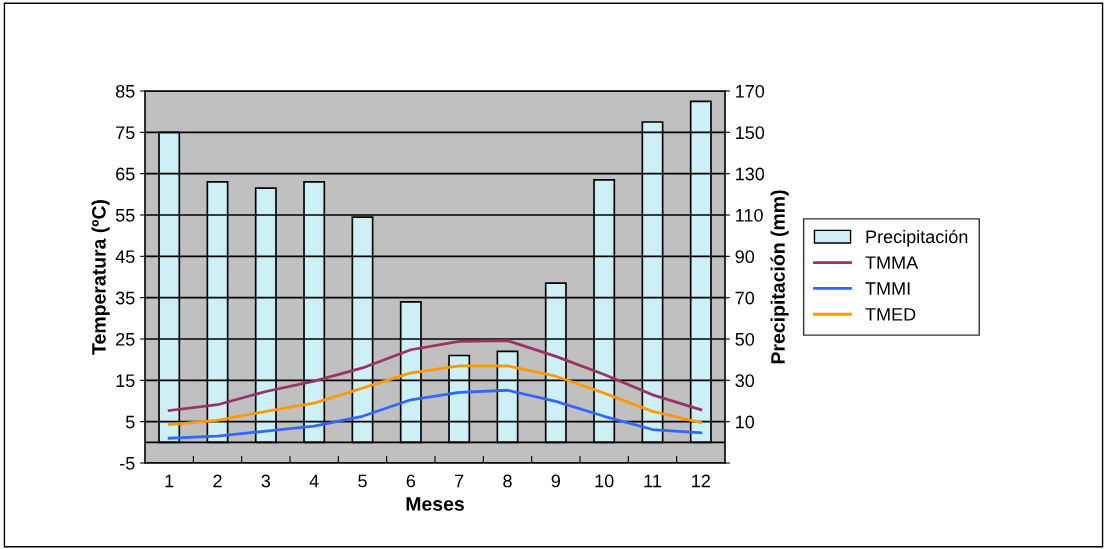 This screenshot has height=549, width=1107. I want to click on legend-label: TMED, so click(890, 314).